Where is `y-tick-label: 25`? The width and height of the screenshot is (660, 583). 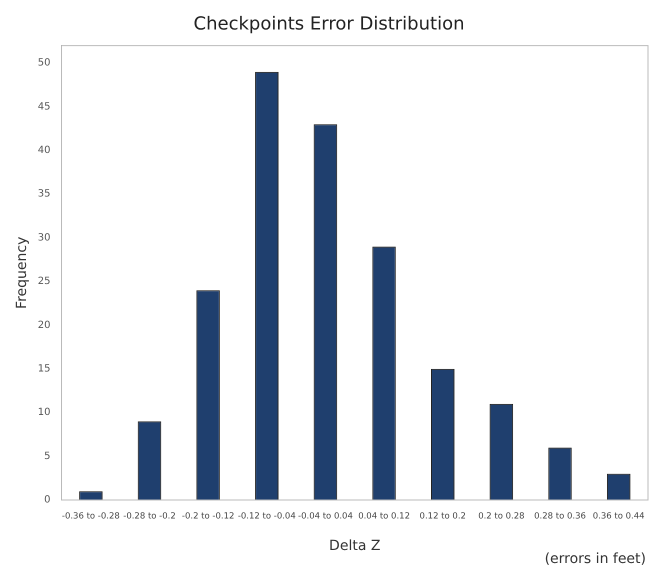
y-tick-label: 25 is located at coordinates (44, 282).